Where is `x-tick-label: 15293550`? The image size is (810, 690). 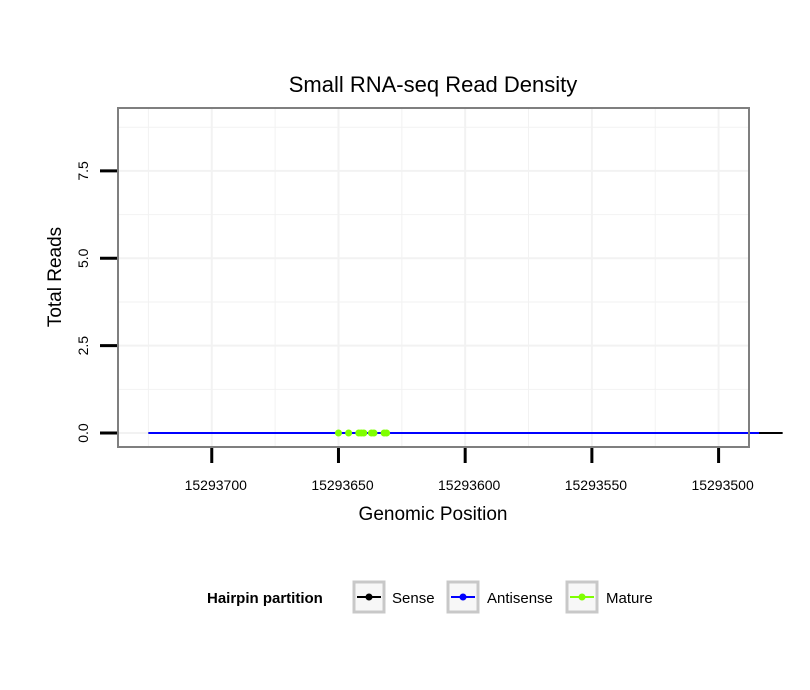 x-tick-label: 15293550 is located at coordinates (596, 485).